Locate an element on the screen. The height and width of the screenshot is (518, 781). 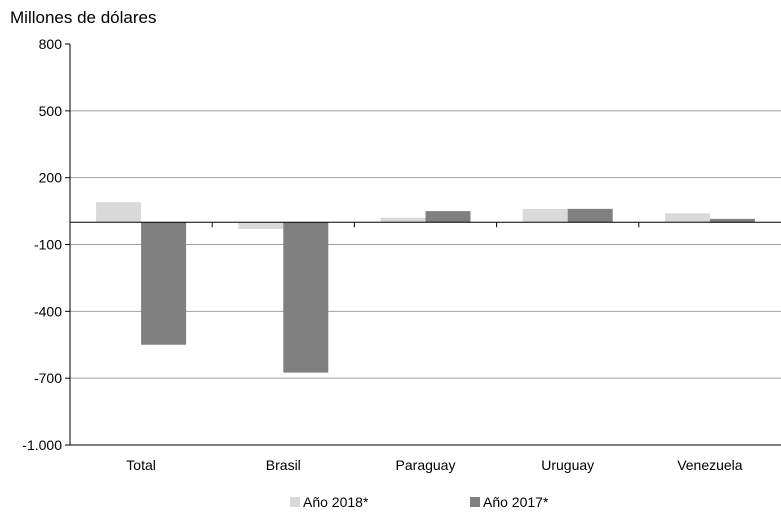
legend-swatch-2017 is located at coordinates (475, 502).